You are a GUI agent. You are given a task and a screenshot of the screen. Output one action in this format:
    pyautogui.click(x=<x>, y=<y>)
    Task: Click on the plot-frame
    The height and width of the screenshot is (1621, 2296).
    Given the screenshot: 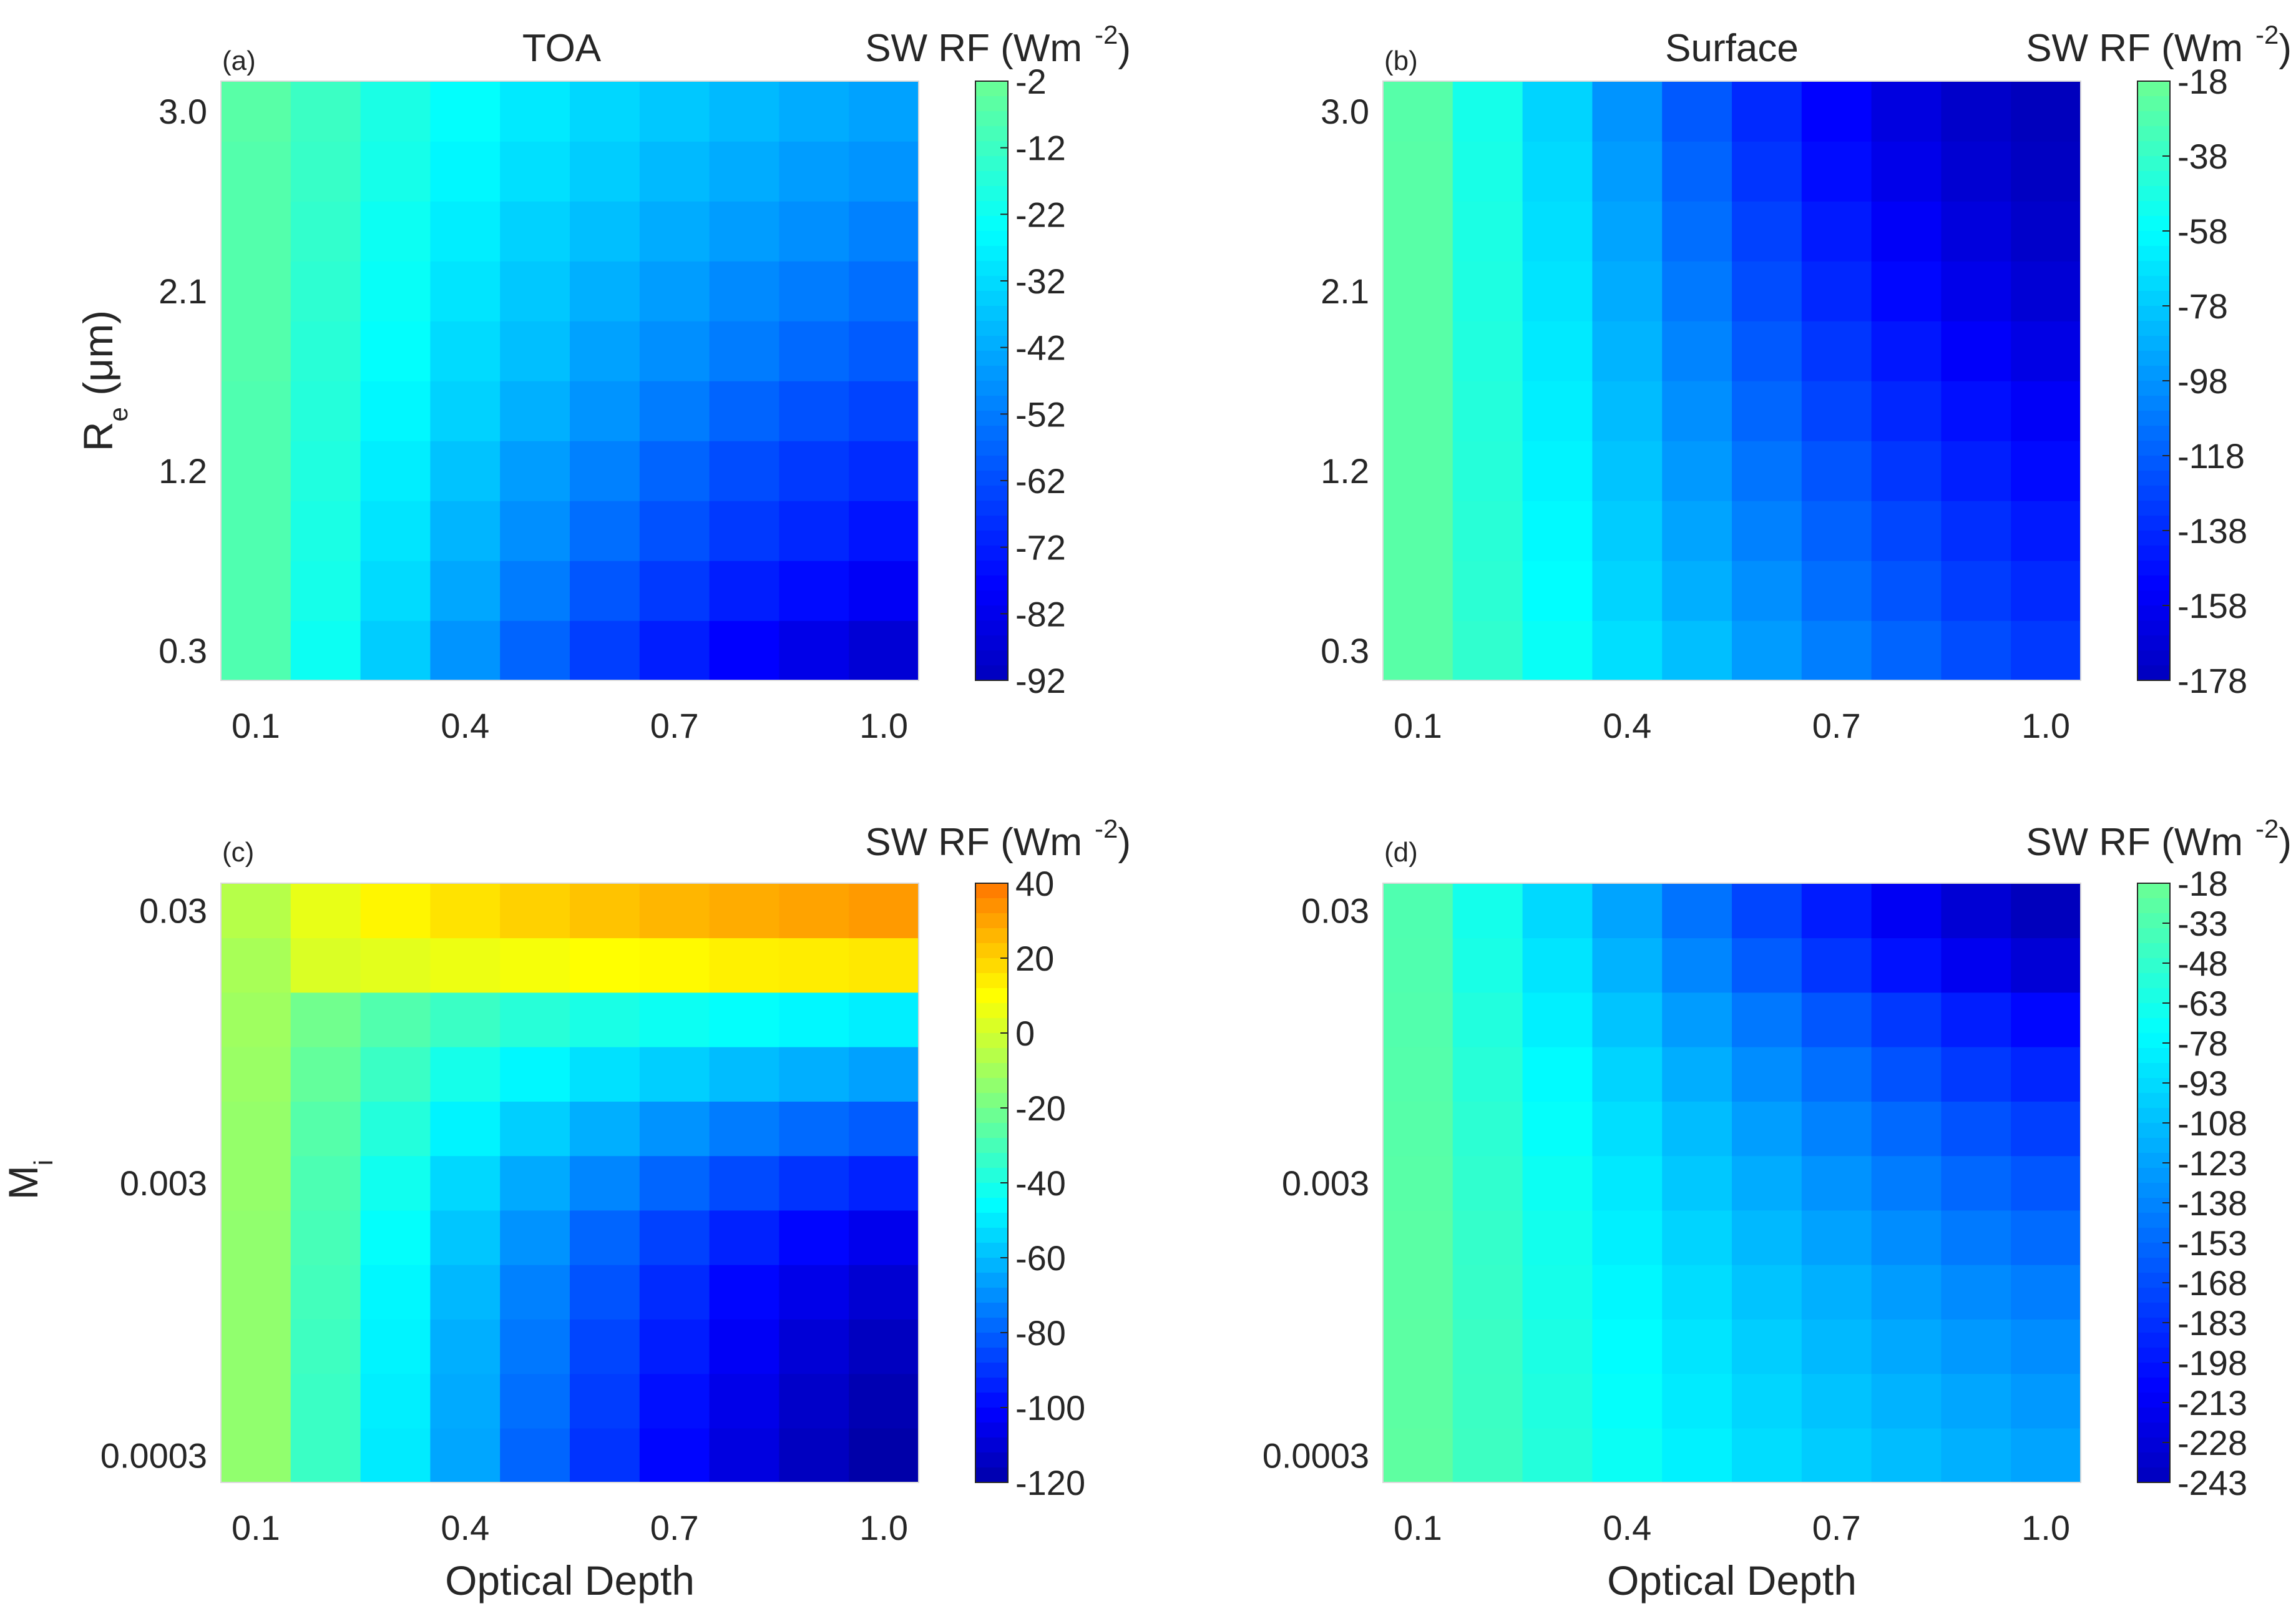 What is the action you would take?
    pyautogui.click(x=1731, y=1183)
    